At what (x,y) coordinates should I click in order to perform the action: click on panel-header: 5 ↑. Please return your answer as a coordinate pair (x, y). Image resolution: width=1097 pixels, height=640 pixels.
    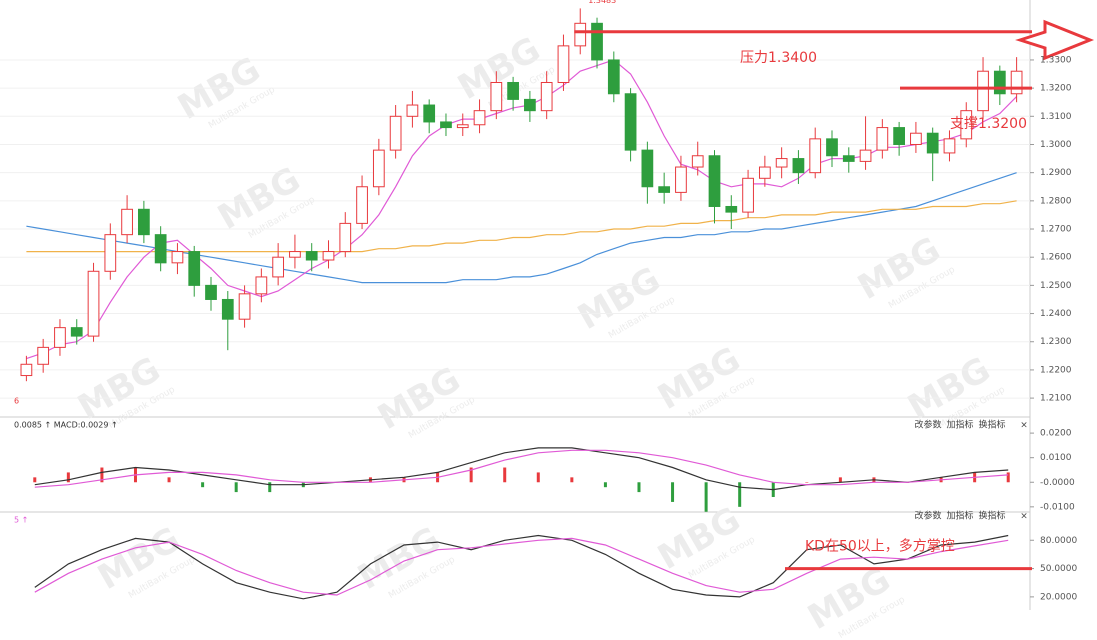
    Looking at the image, I should click on (21, 520).